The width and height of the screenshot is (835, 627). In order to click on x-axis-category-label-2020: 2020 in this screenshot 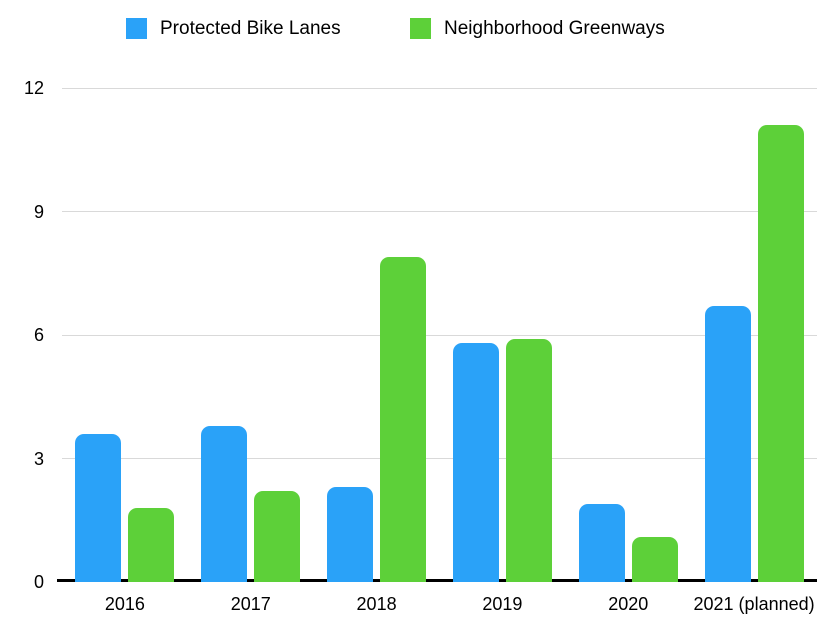, I will do `click(628, 604)`.